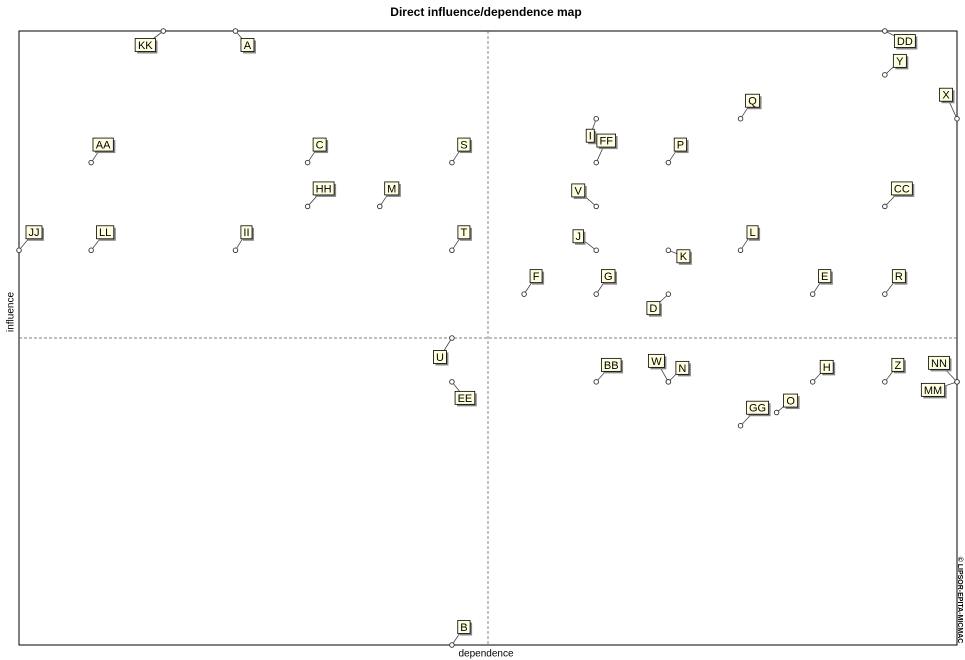  I want to click on point-label: Q, so click(752, 102).